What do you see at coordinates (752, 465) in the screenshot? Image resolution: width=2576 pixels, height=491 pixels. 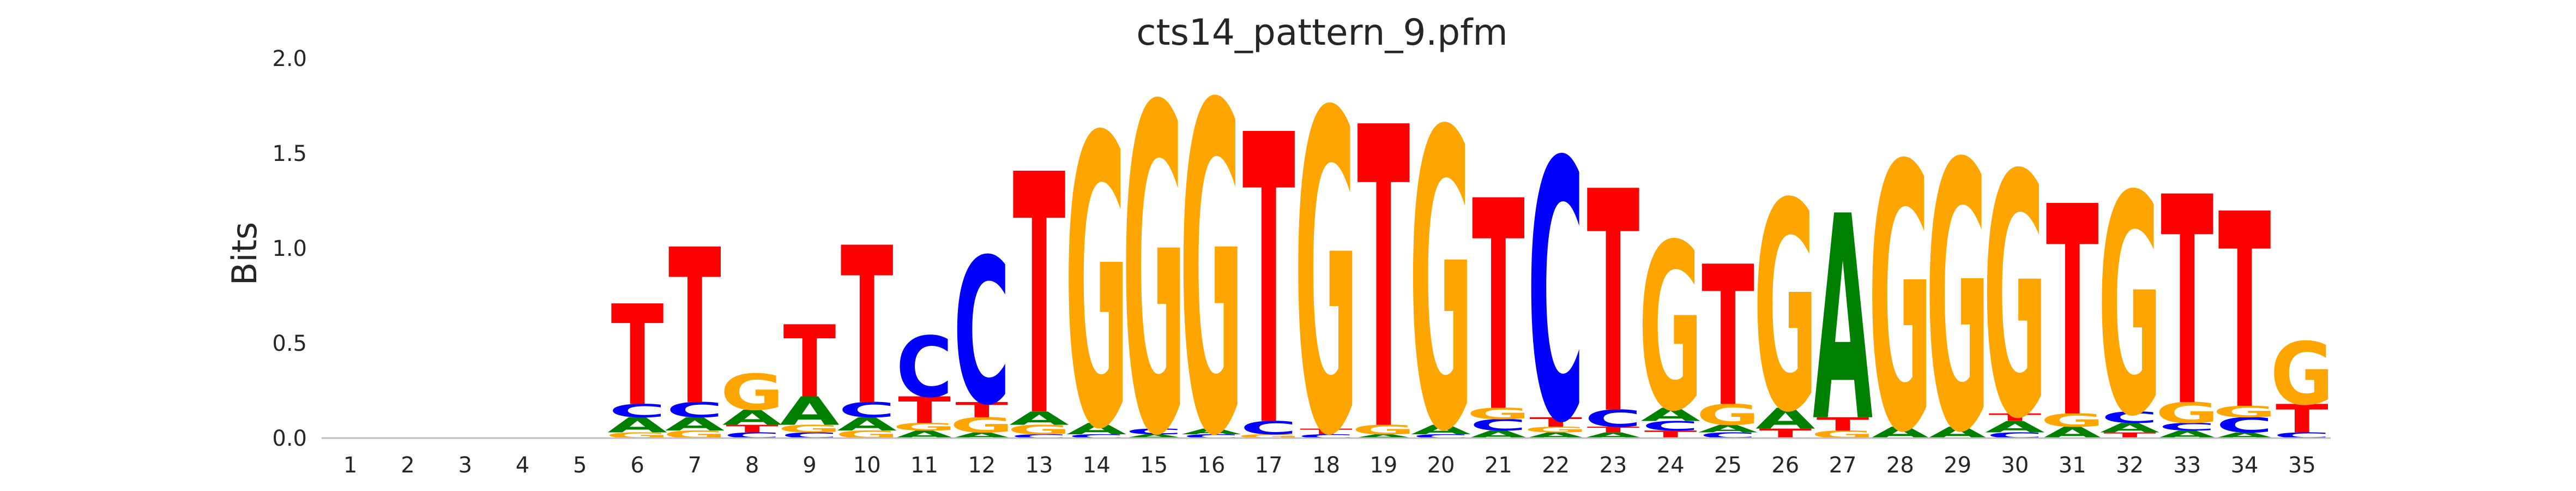 I see `x-tick-label: 8` at bounding box center [752, 465].